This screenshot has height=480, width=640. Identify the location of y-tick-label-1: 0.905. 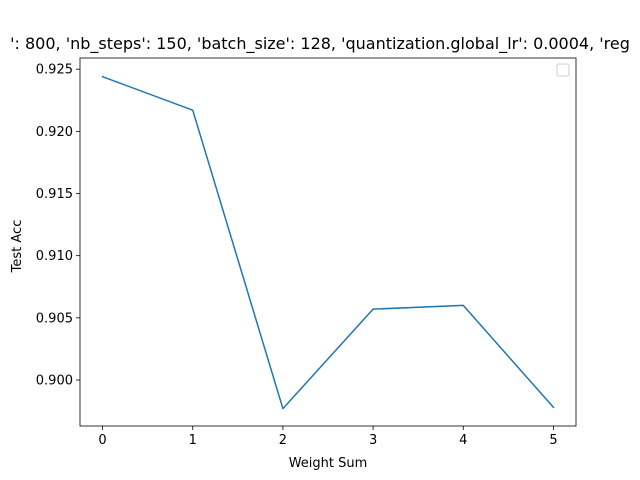
(54, 318).